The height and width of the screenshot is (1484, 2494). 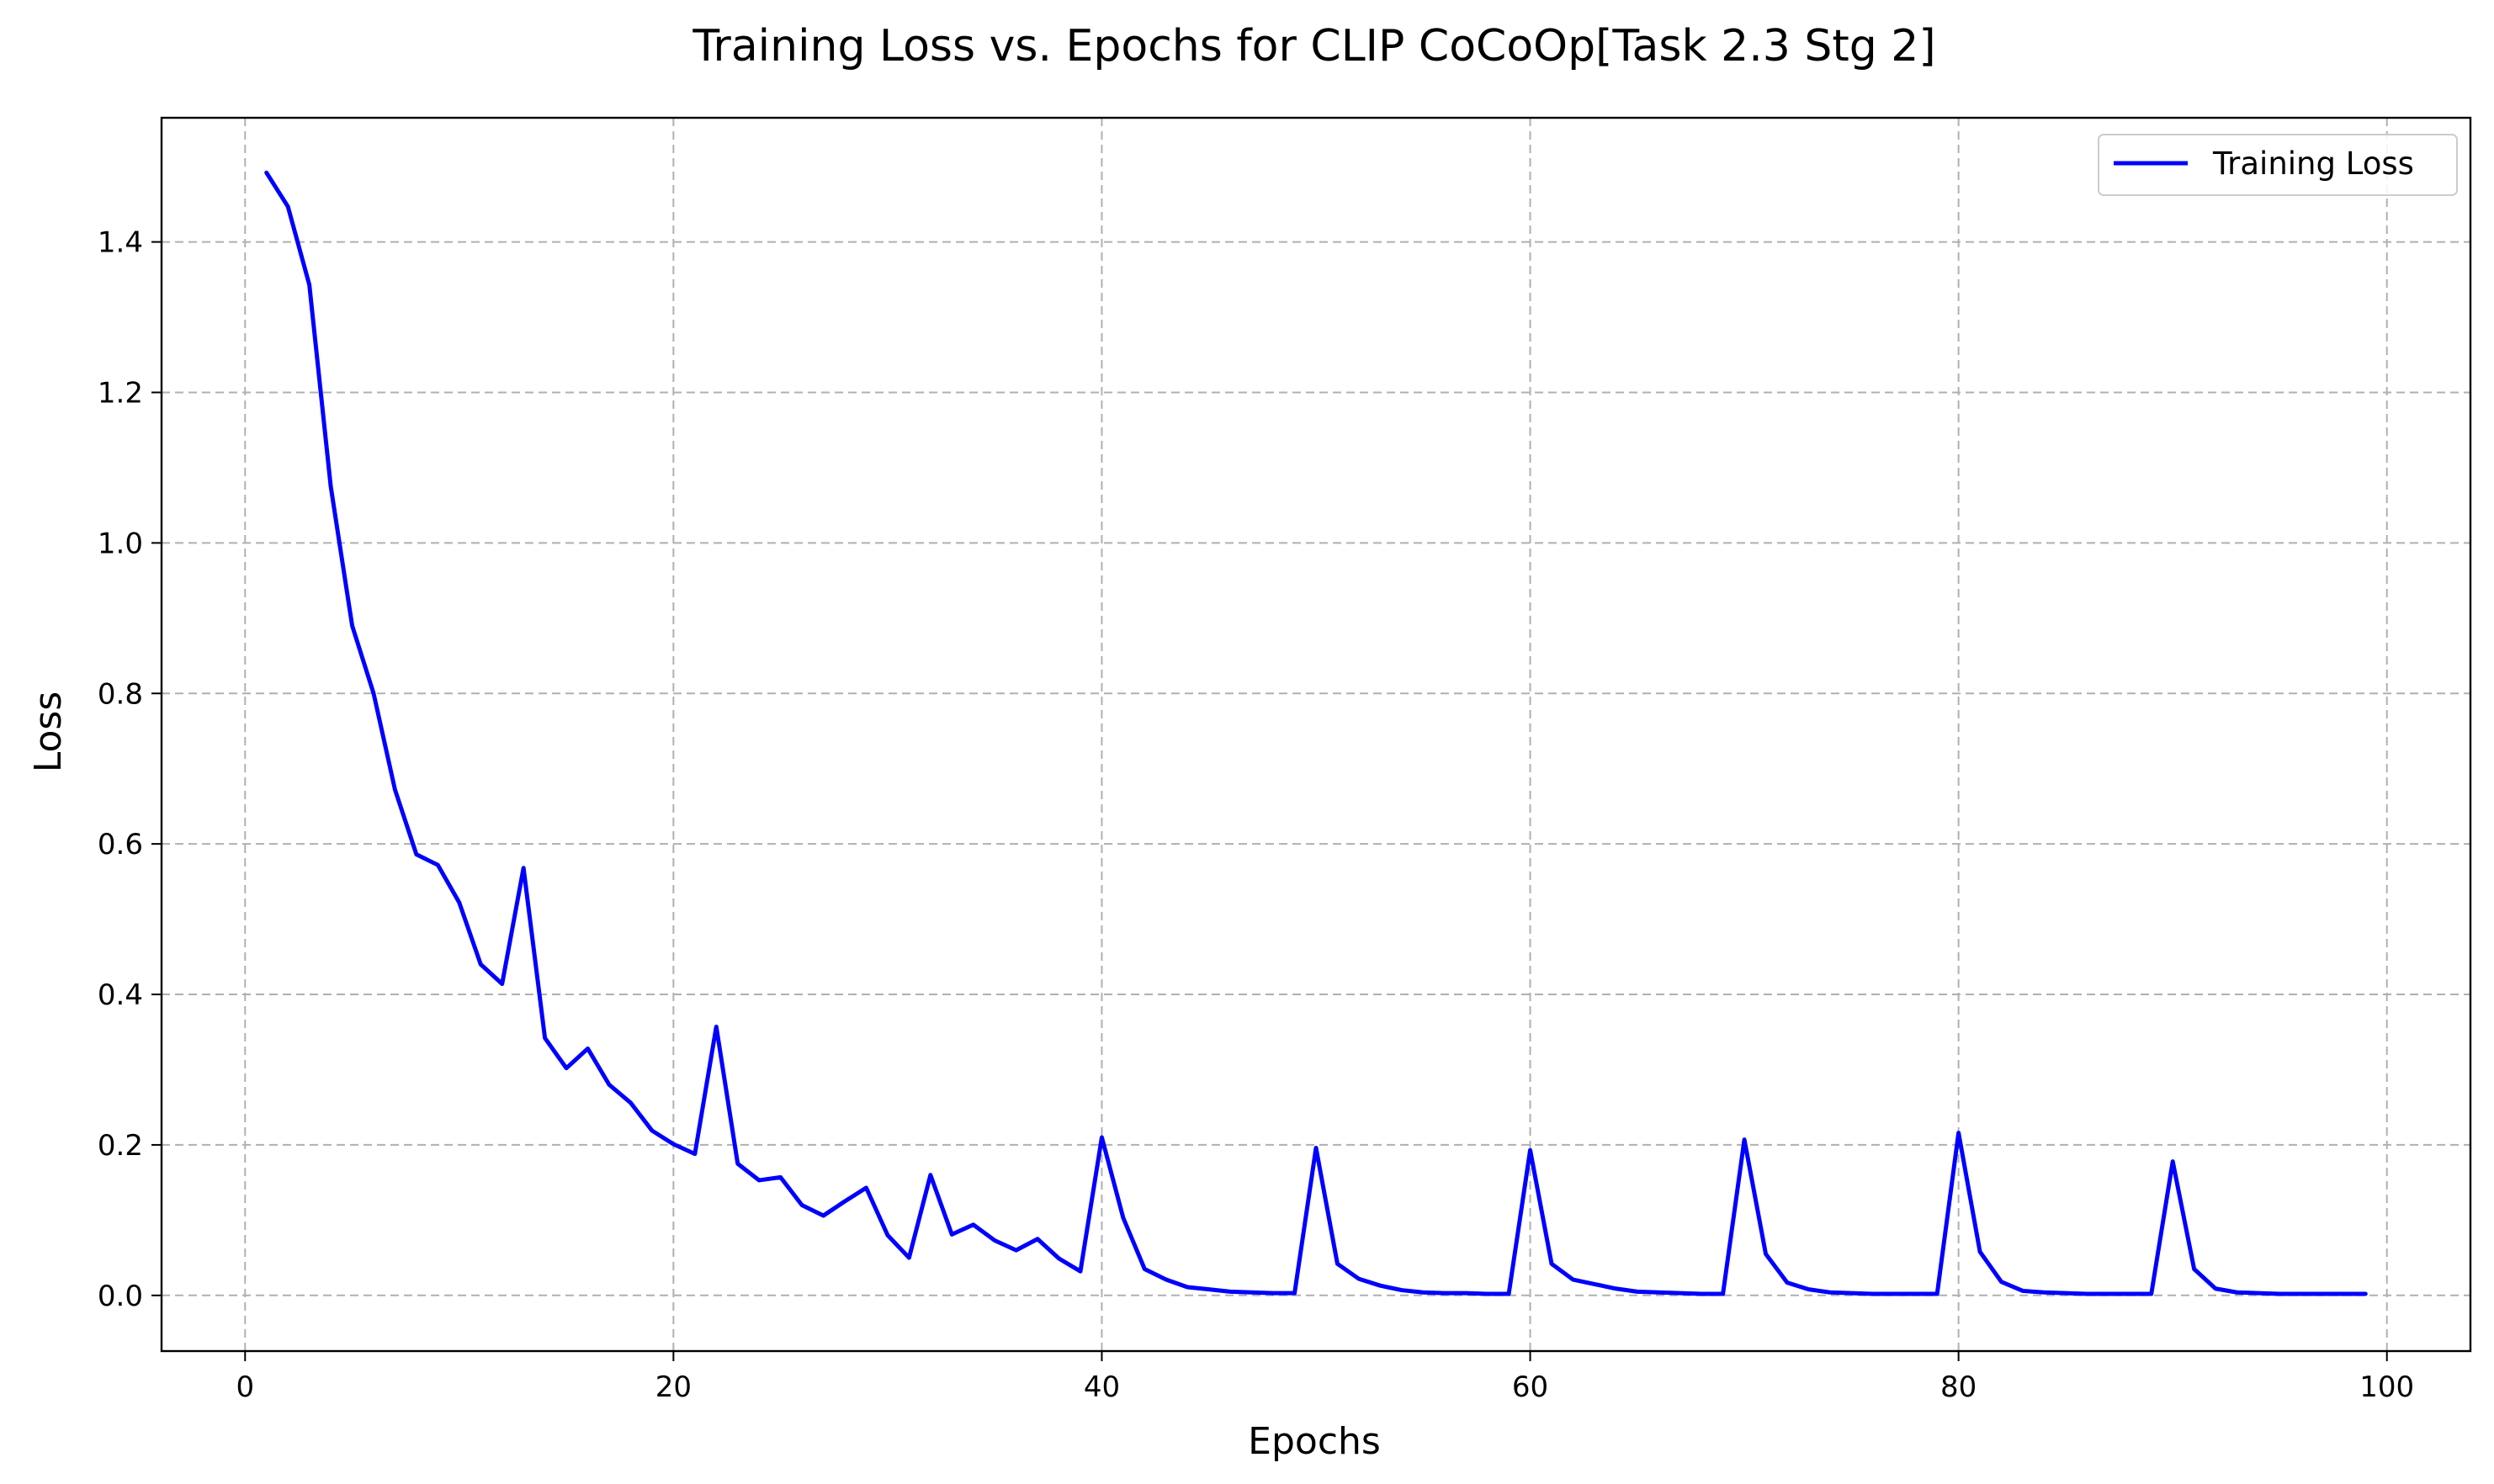 I want to click on y-tick-label: 1.4, so click(x=121, y=243).